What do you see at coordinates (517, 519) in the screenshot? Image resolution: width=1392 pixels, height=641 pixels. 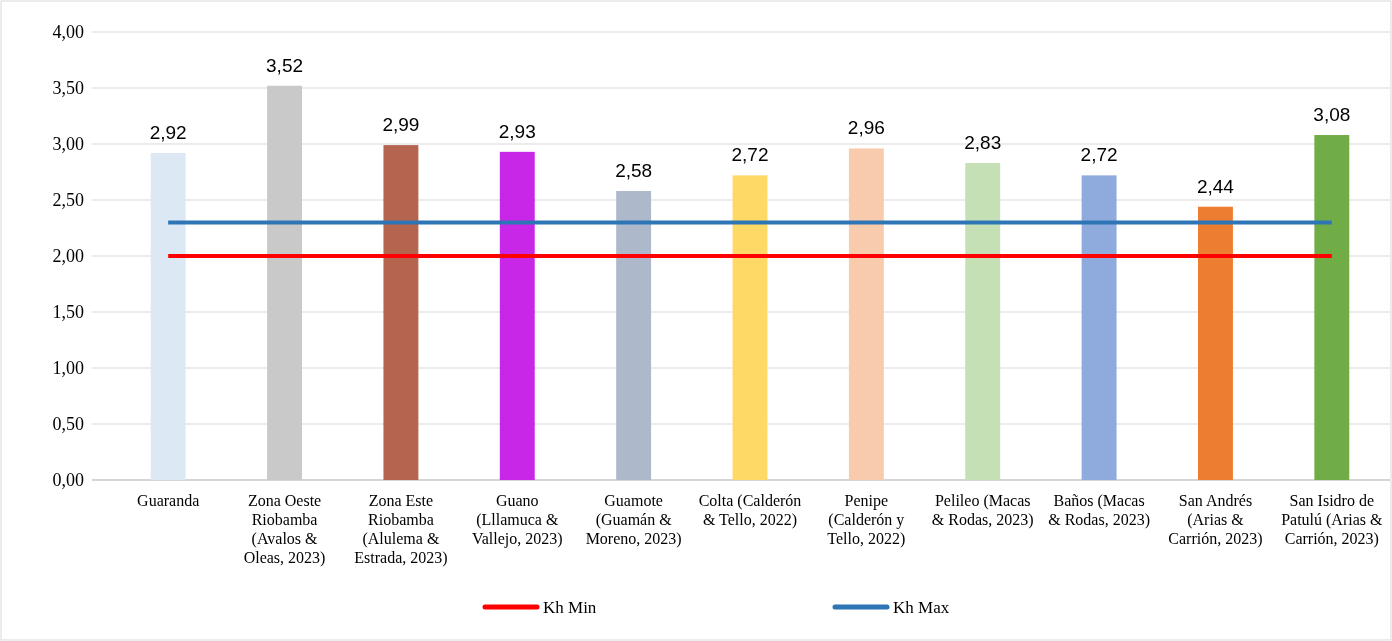 I see `x-tick-label: Guano (Lllamuca & Vallejo, 2023)` at bounding box center [517, 519].